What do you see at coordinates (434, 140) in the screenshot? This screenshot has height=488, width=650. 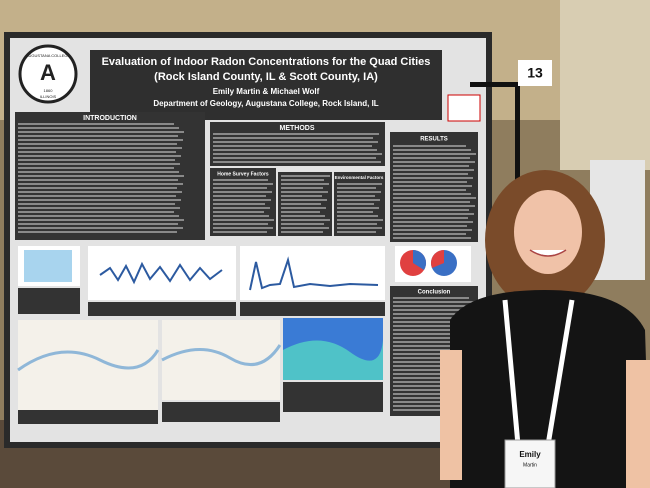 I see `section-heading: RESULTS` at bounding box center [434, 140].